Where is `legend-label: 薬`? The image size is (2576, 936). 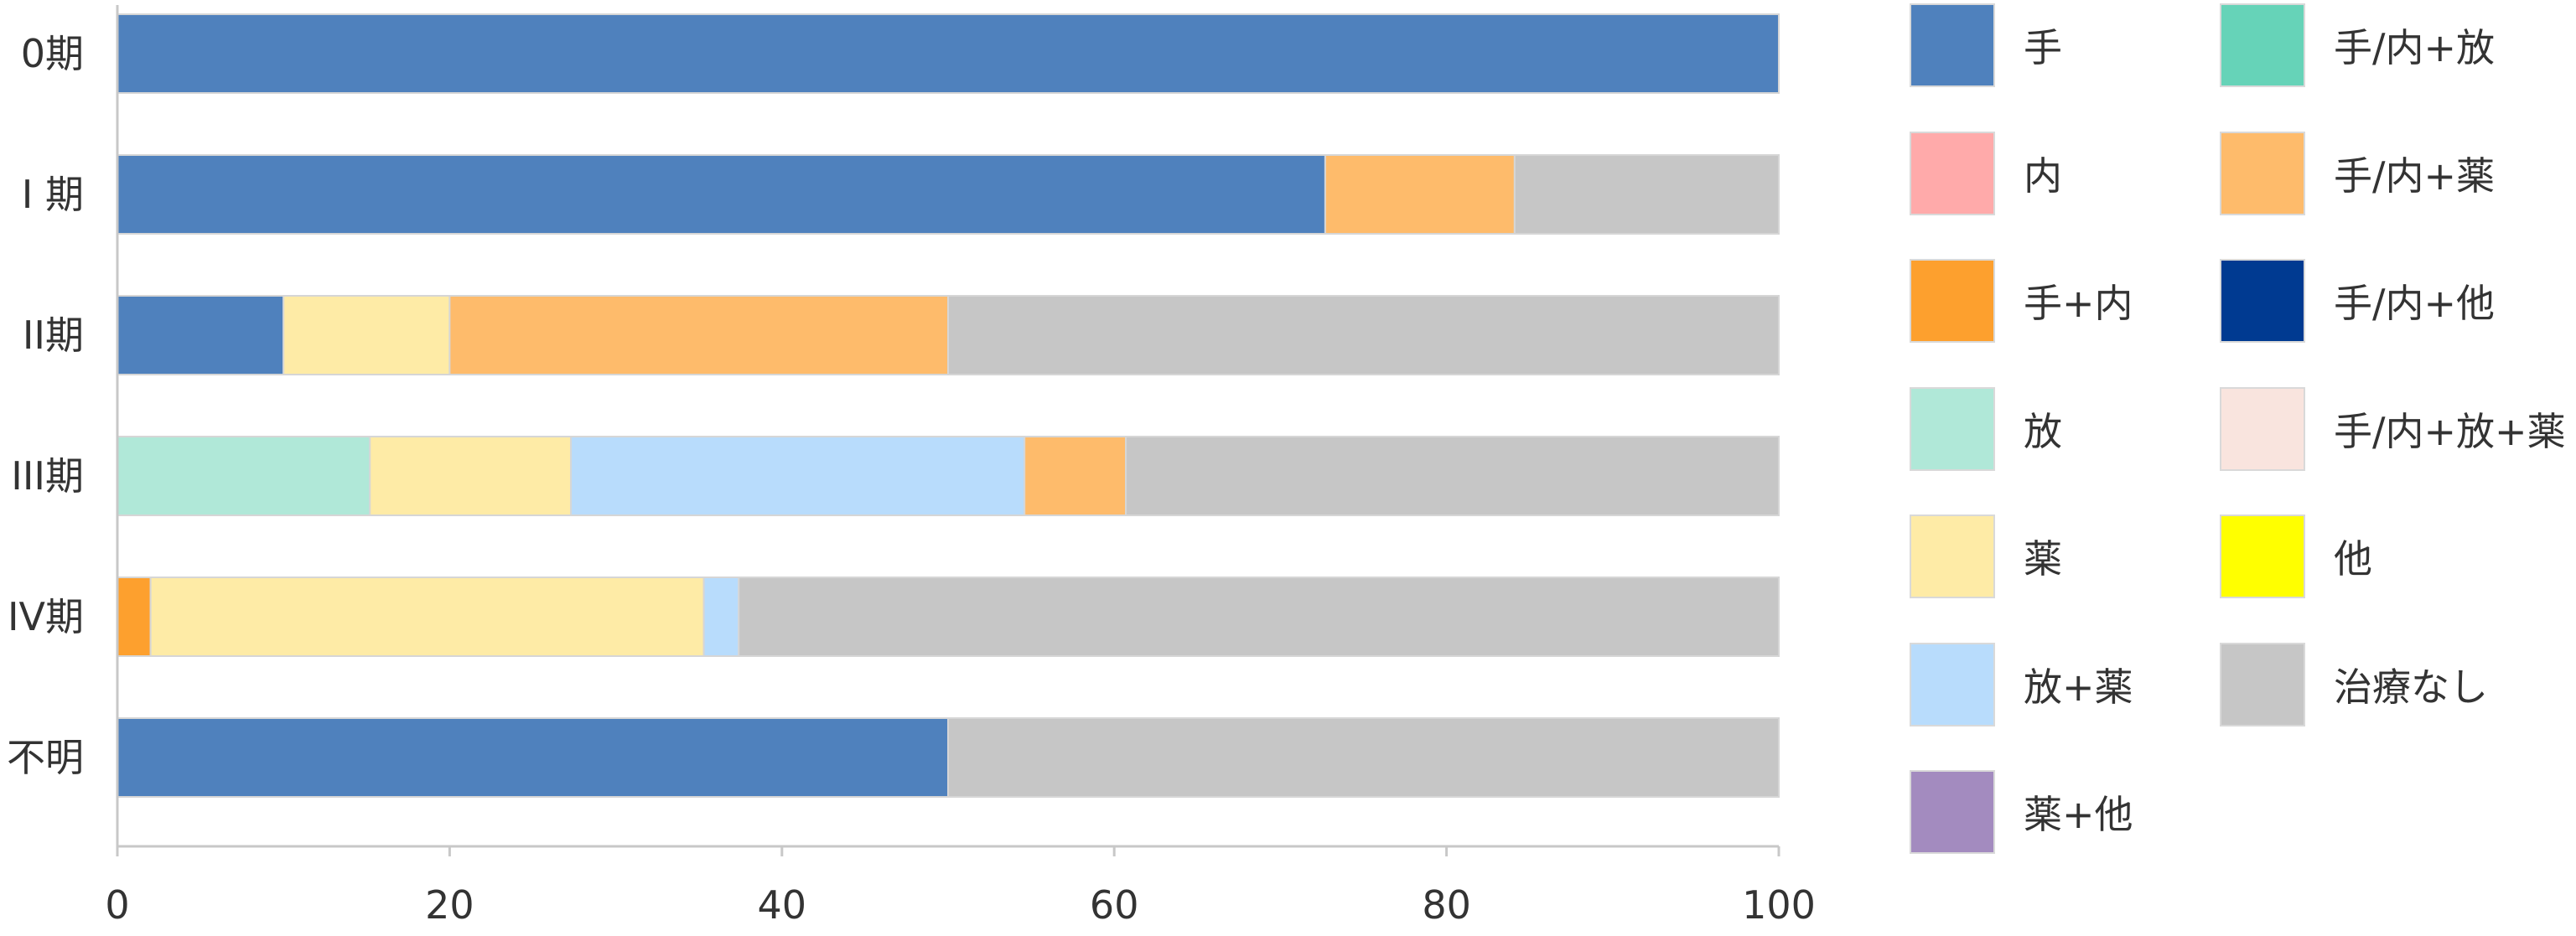
legend-label: 薬 is located at coordinates (2043, 559).